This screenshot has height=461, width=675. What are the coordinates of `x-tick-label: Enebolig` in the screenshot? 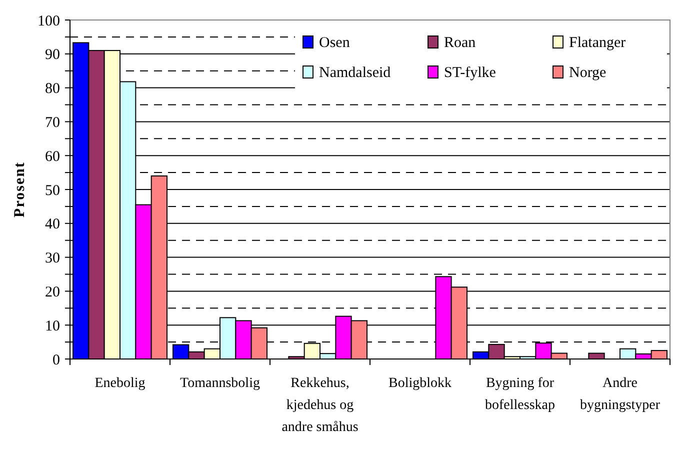 It's located at (120, 383).